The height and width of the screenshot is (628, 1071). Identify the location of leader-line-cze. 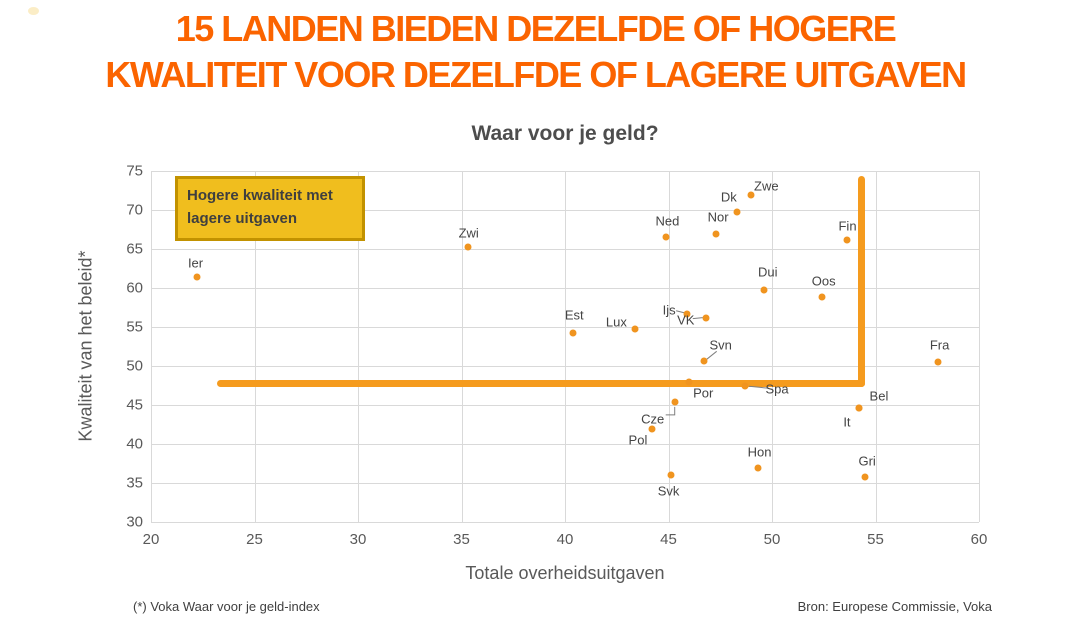
(670, 411).